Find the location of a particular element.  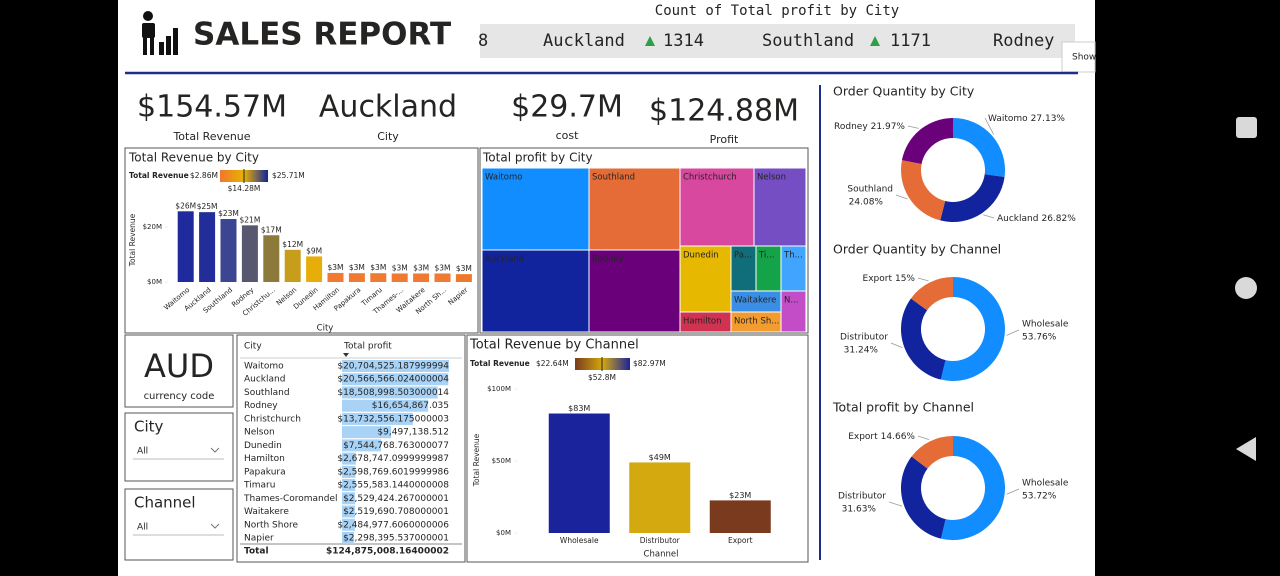

x-tick-label: Export is located at coordinates (740, 540).